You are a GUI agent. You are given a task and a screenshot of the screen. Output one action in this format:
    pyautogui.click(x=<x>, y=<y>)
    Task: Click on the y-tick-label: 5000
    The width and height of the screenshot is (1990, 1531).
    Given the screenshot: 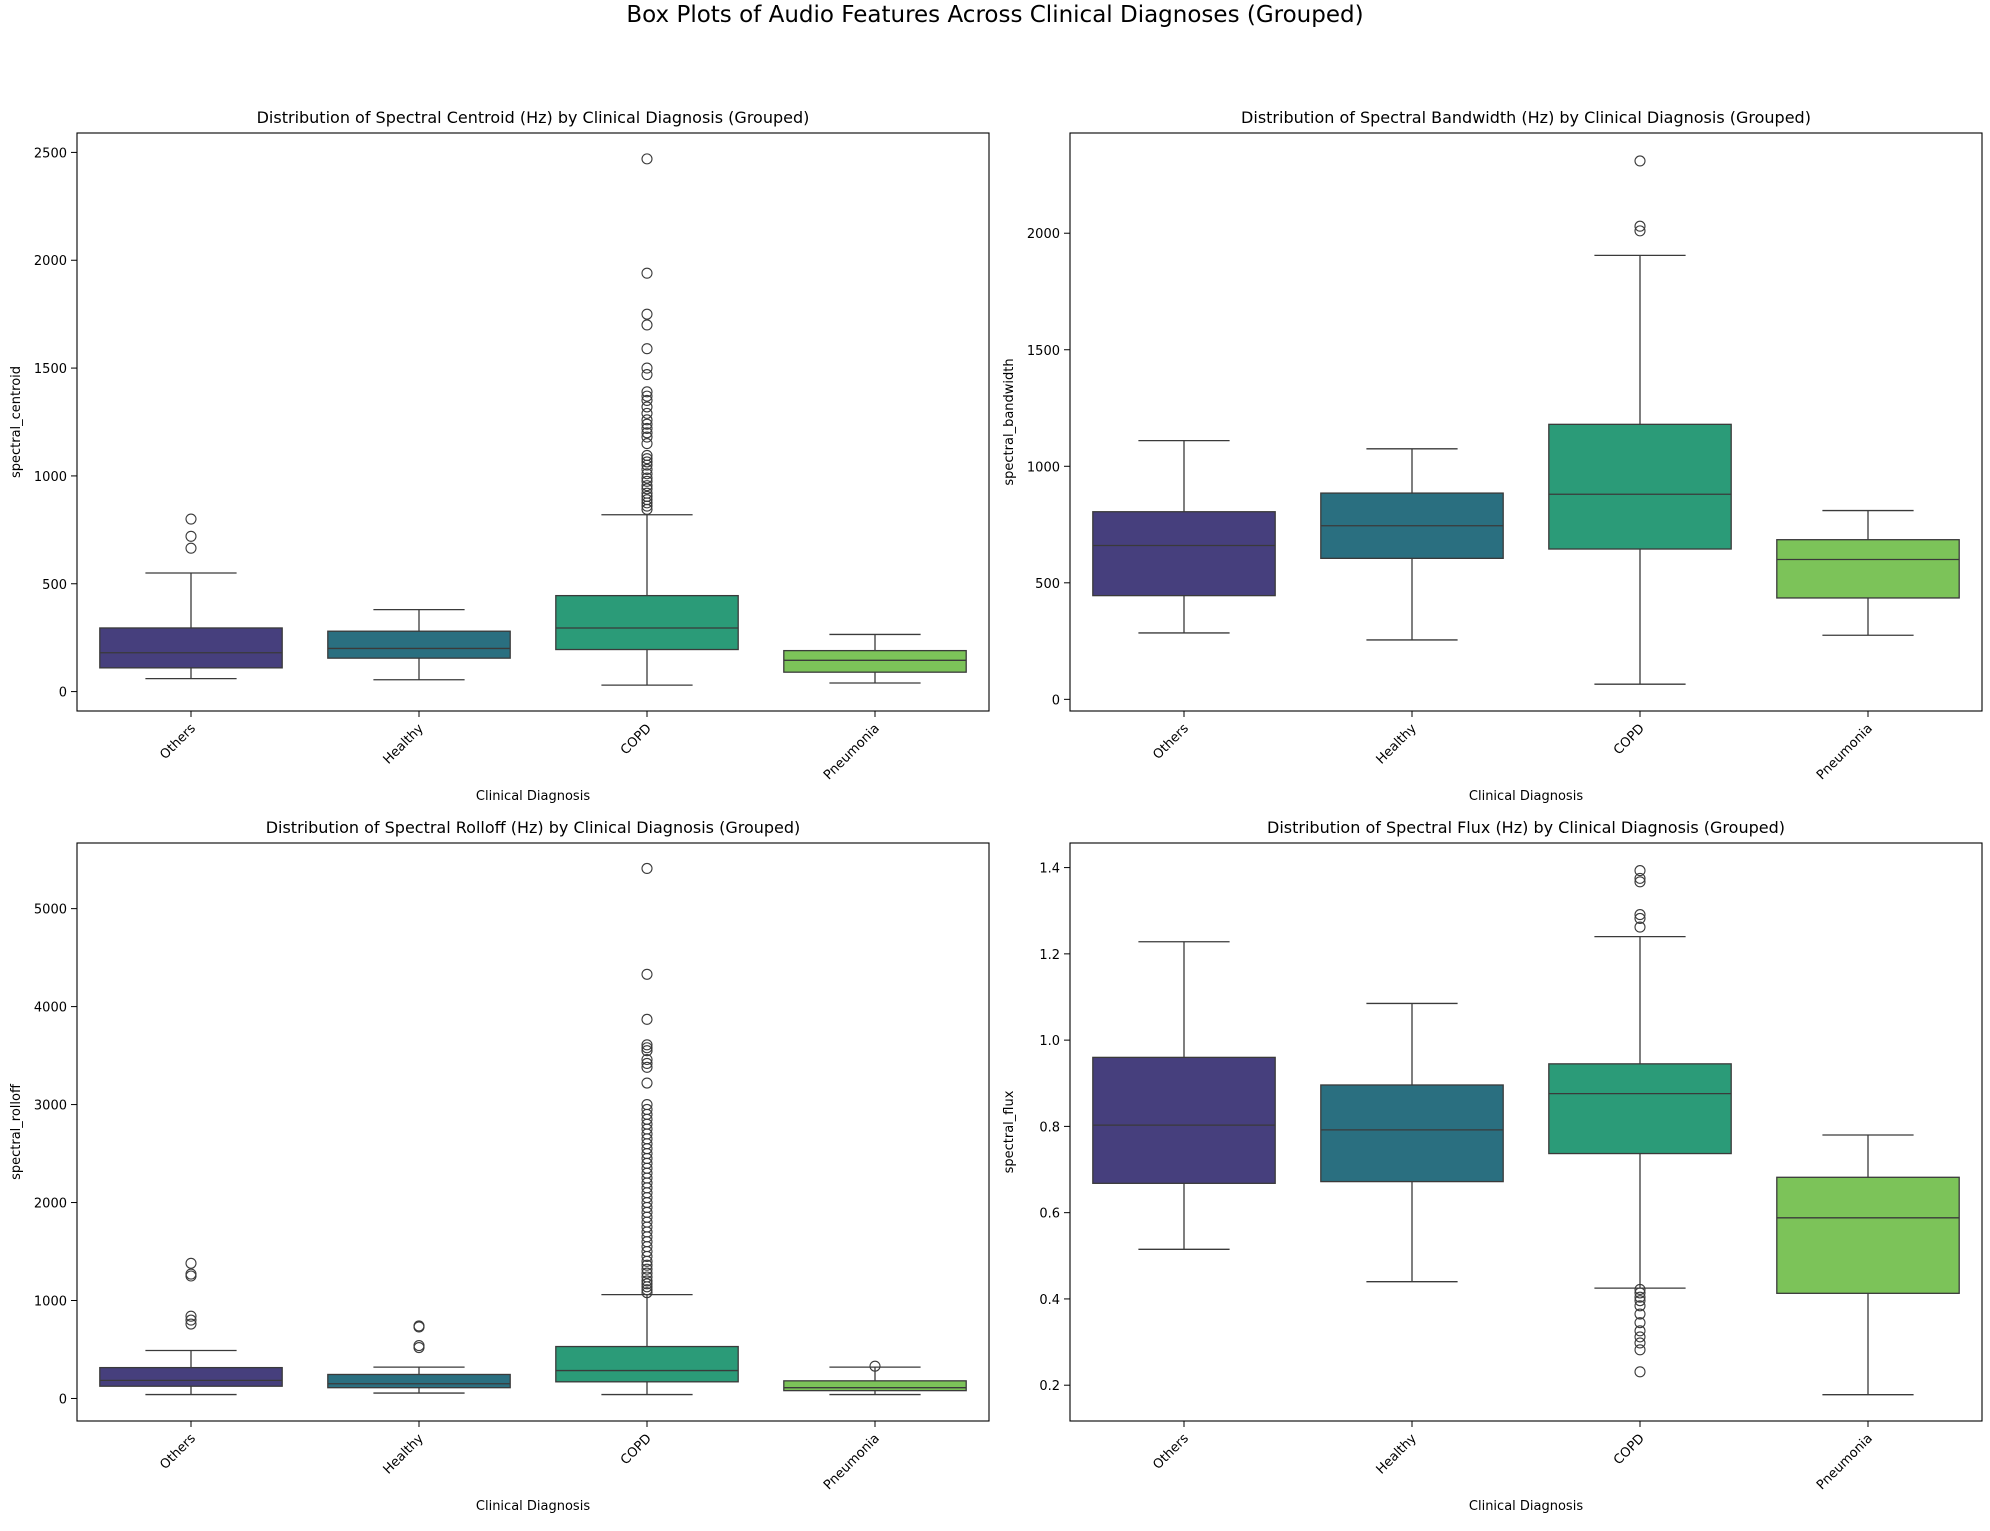 What is the action you would take?
    pyautogui.click(x=50, y=910)
    